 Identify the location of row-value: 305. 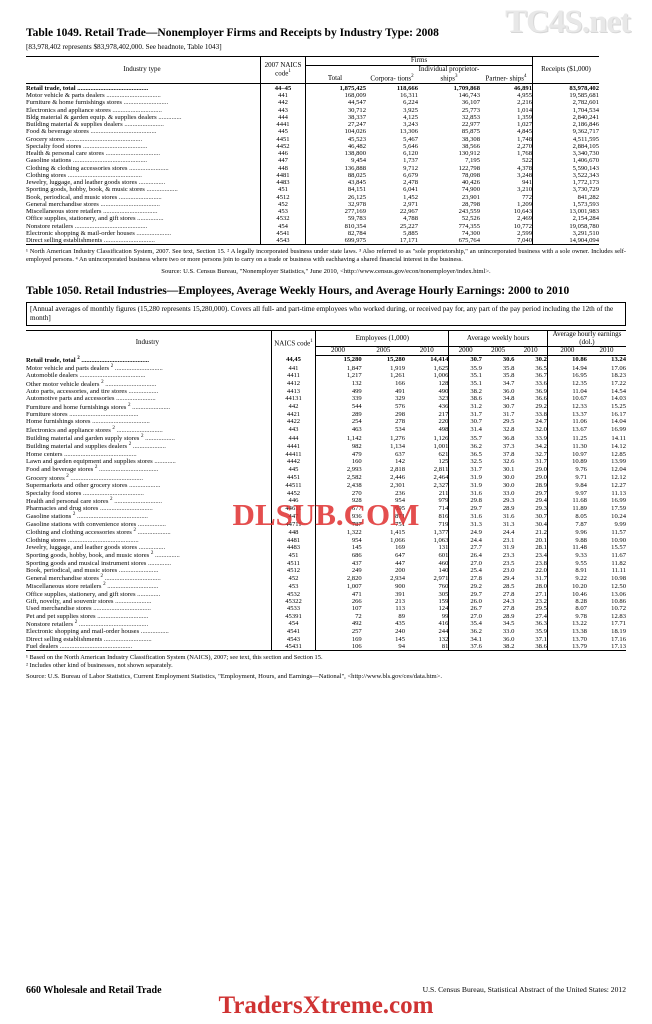
(427, 594).